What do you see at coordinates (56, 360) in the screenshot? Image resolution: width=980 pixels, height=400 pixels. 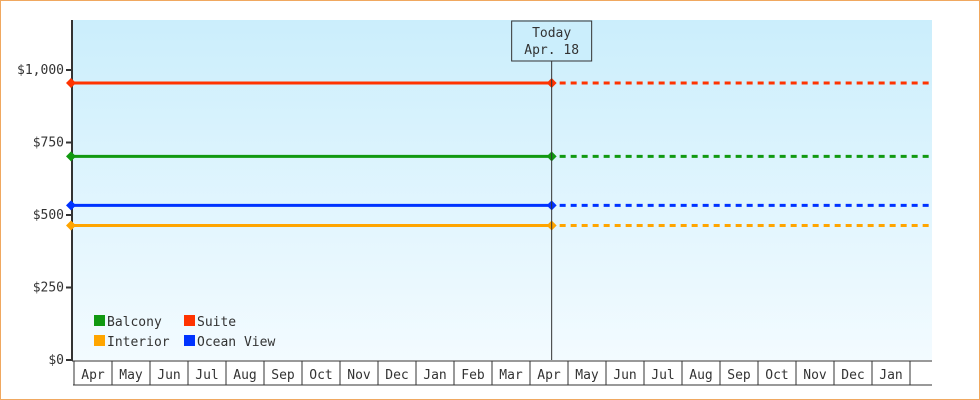 I see `y-tick-label: $0` at bounding box center [56, 360].